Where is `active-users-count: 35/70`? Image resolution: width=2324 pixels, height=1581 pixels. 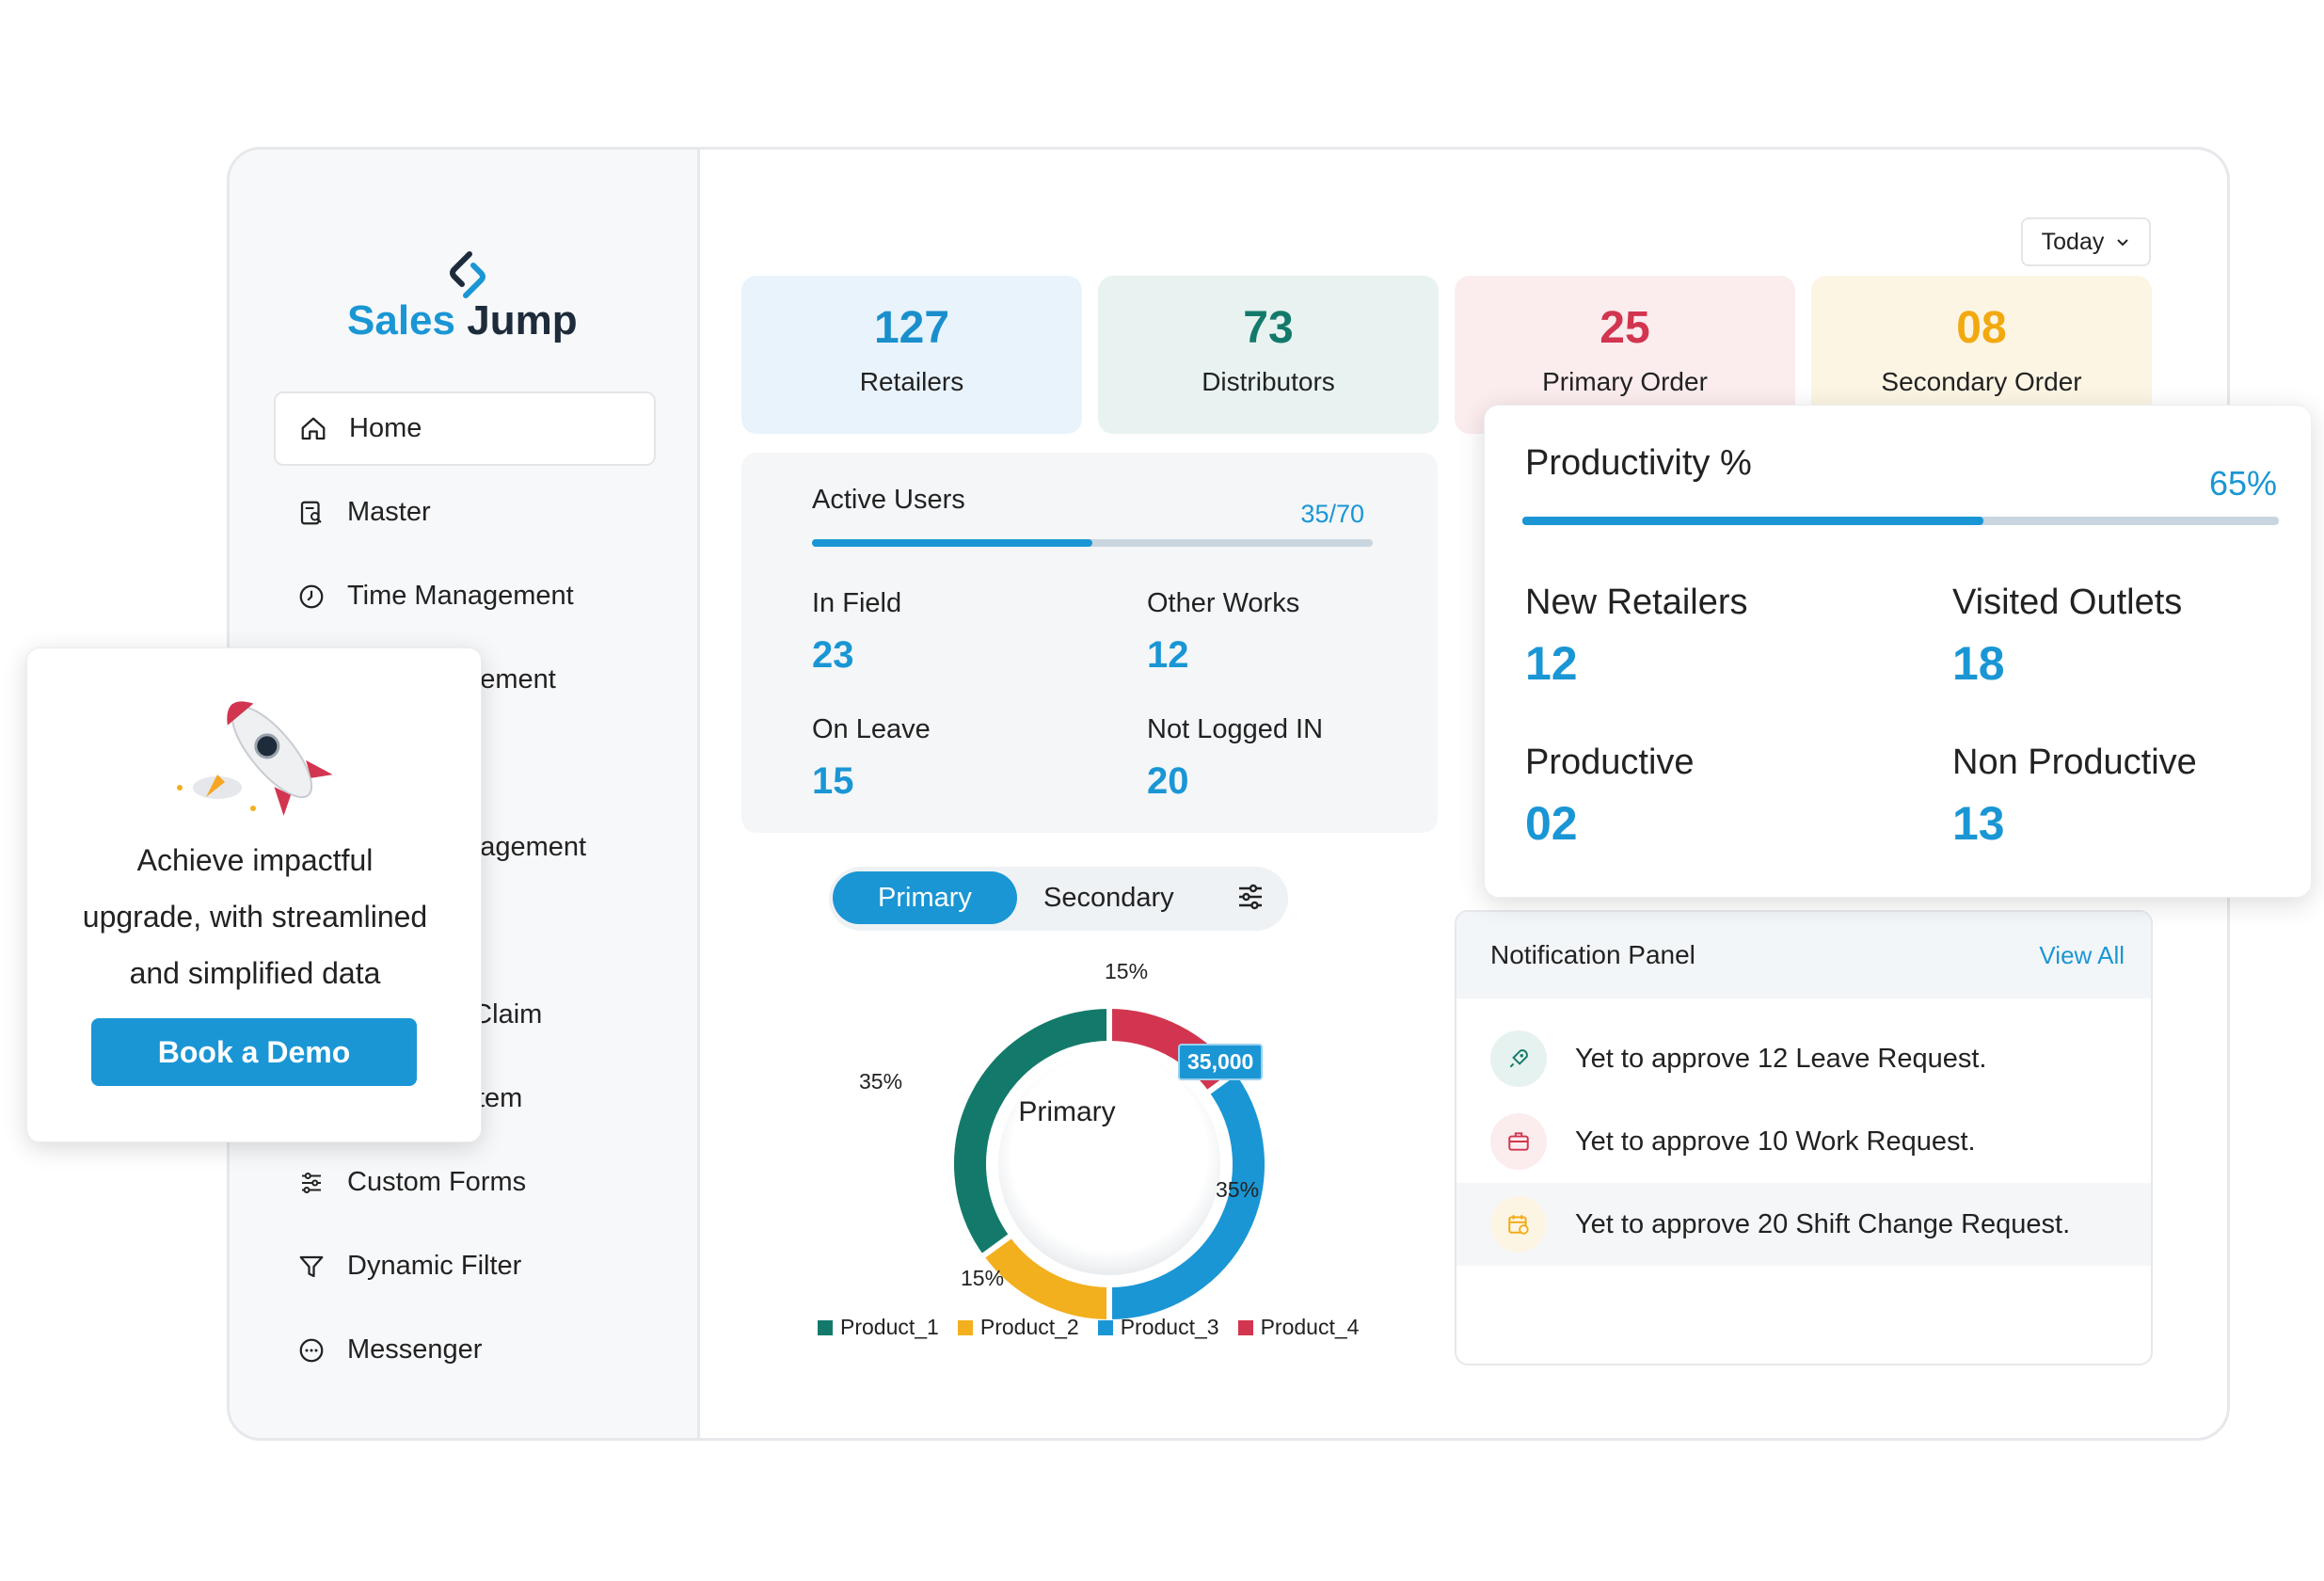
active-users-count: 35/70 is located at coordinates (1332, 514).